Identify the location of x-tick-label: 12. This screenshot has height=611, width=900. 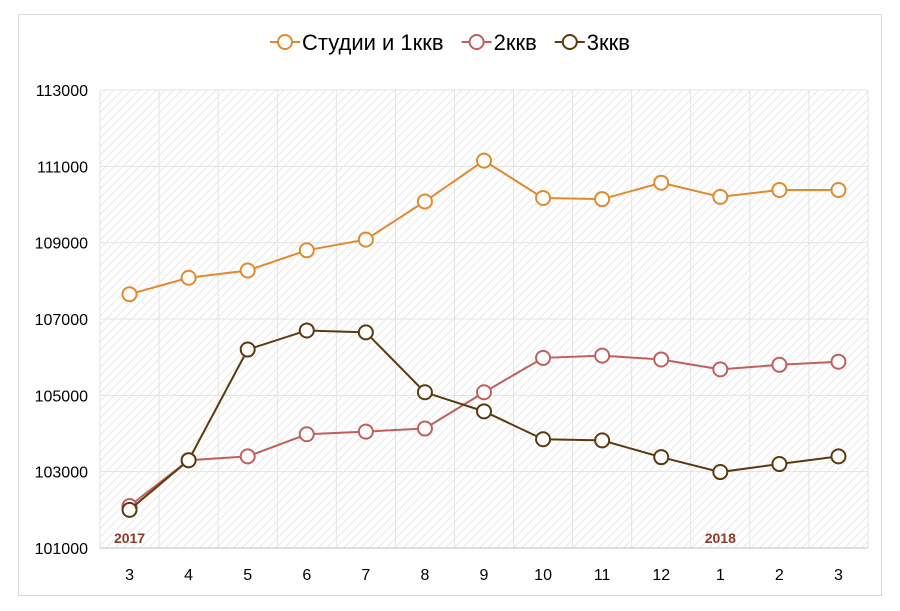
(661, 575).